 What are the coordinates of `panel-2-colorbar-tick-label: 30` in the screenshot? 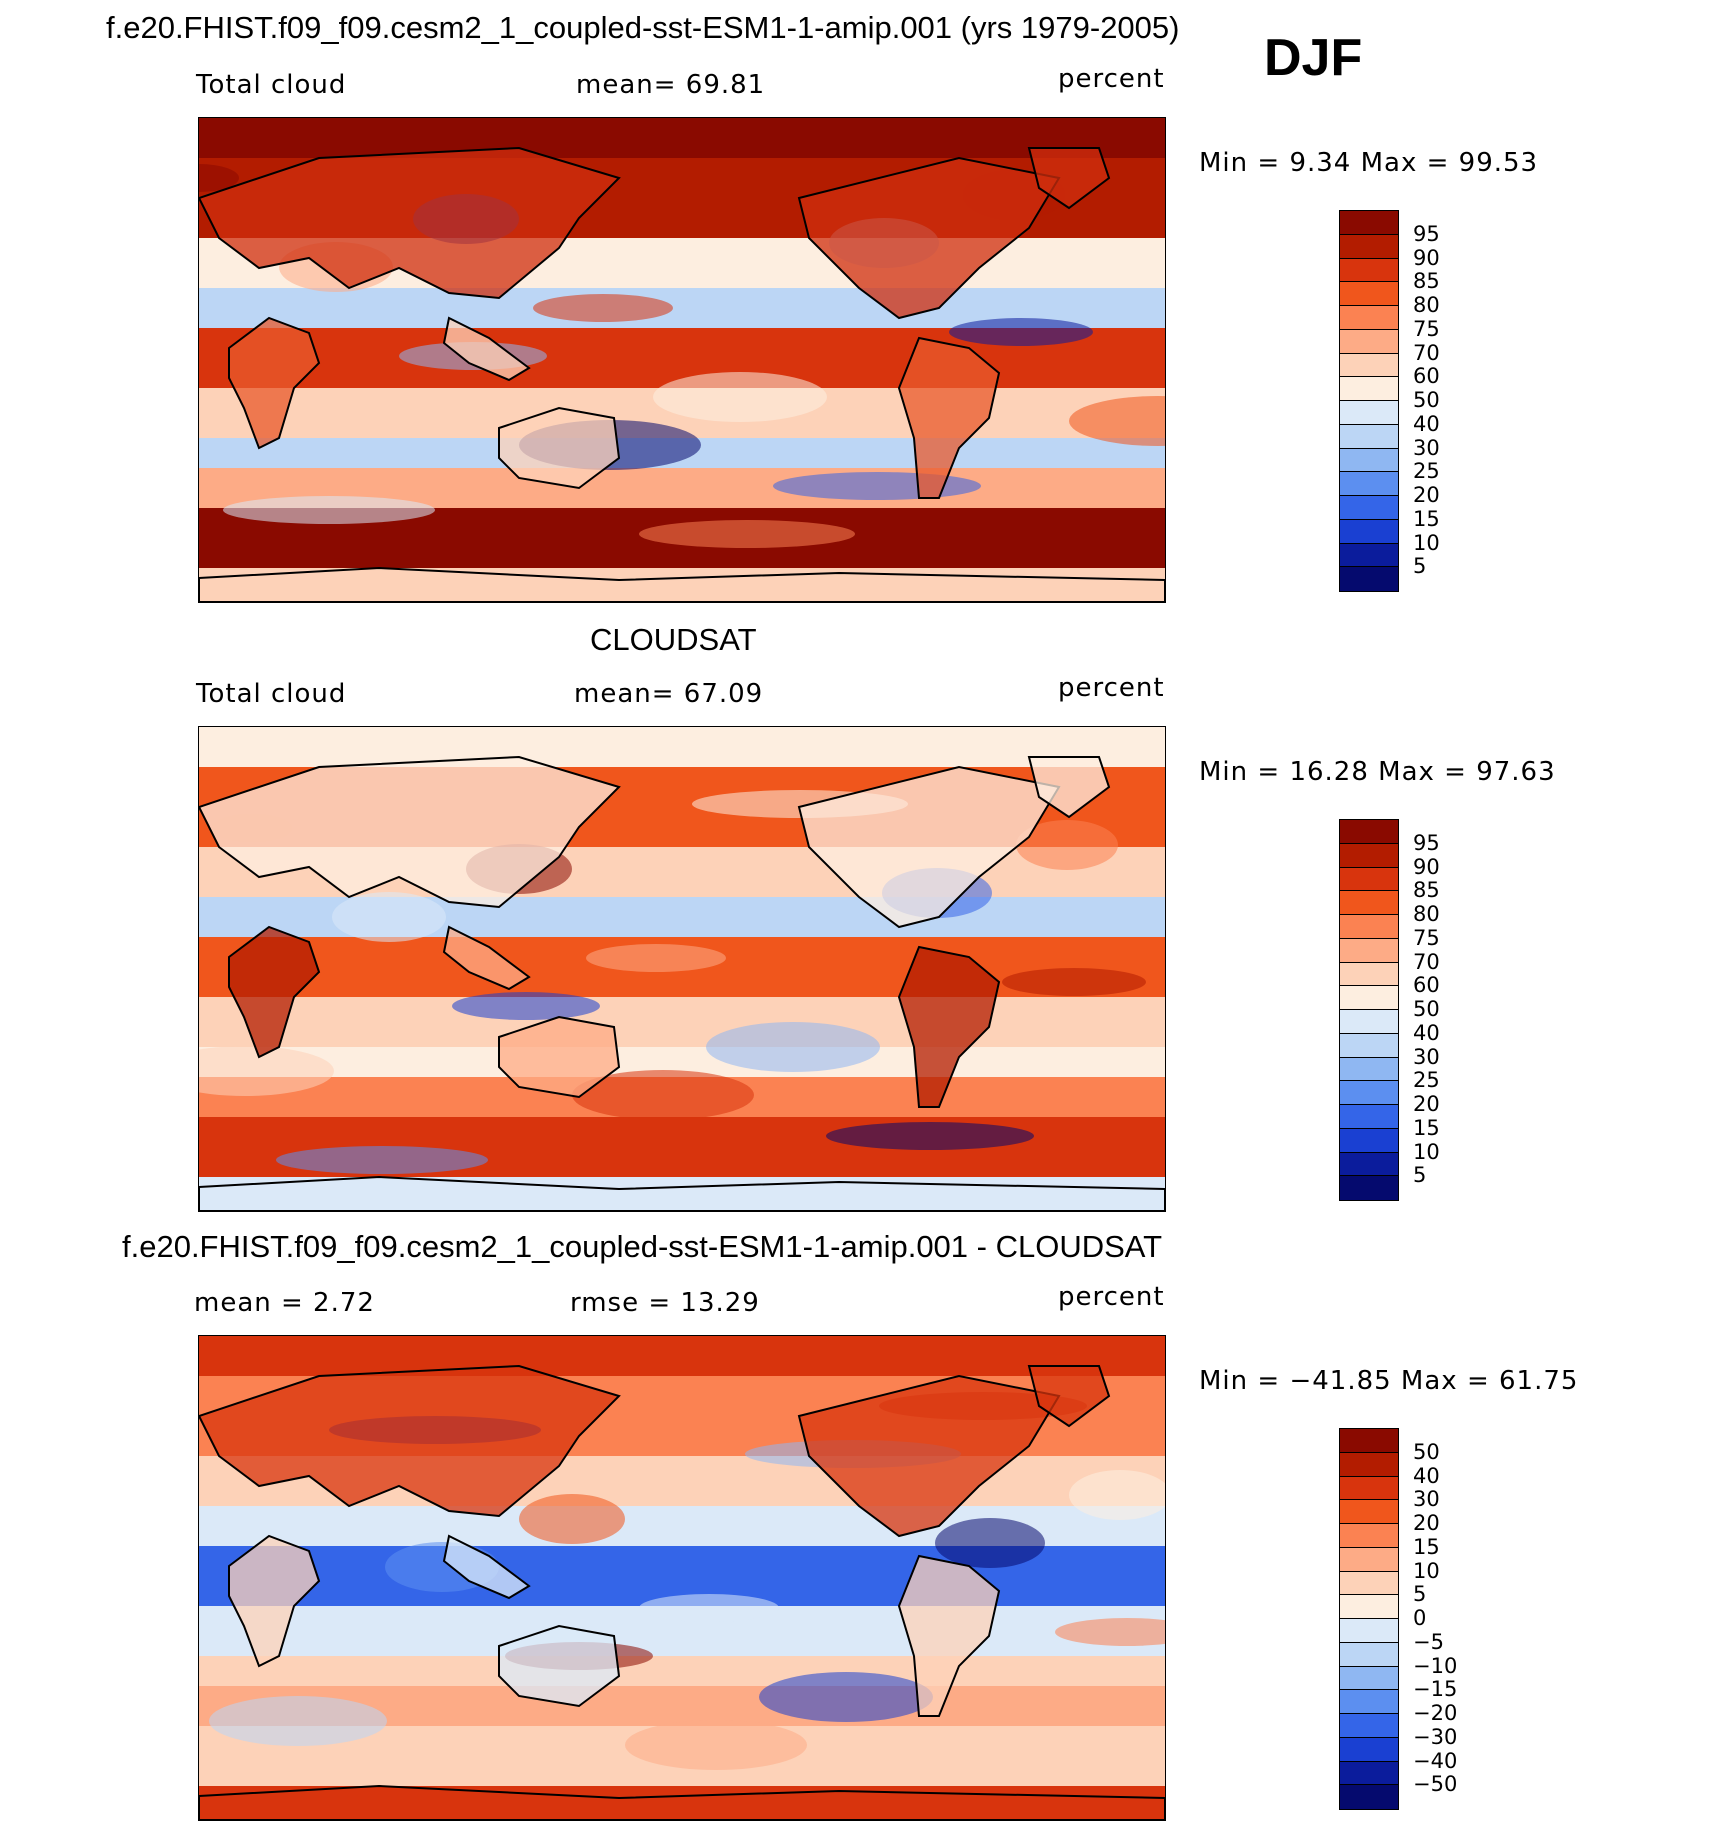 It's located at (1426, 1056).